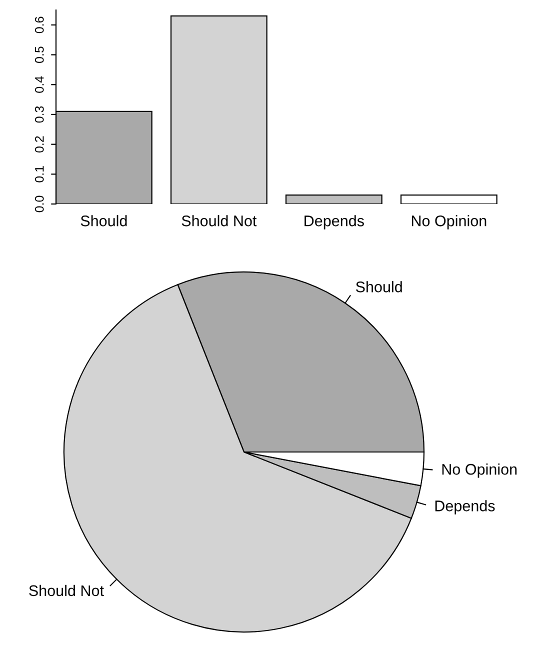 The height and width of the screenshot is (658, 538). Describe the element at coordinates (39, 204) in the screenshot. I see `y-tick-label: 0.0` at that location.